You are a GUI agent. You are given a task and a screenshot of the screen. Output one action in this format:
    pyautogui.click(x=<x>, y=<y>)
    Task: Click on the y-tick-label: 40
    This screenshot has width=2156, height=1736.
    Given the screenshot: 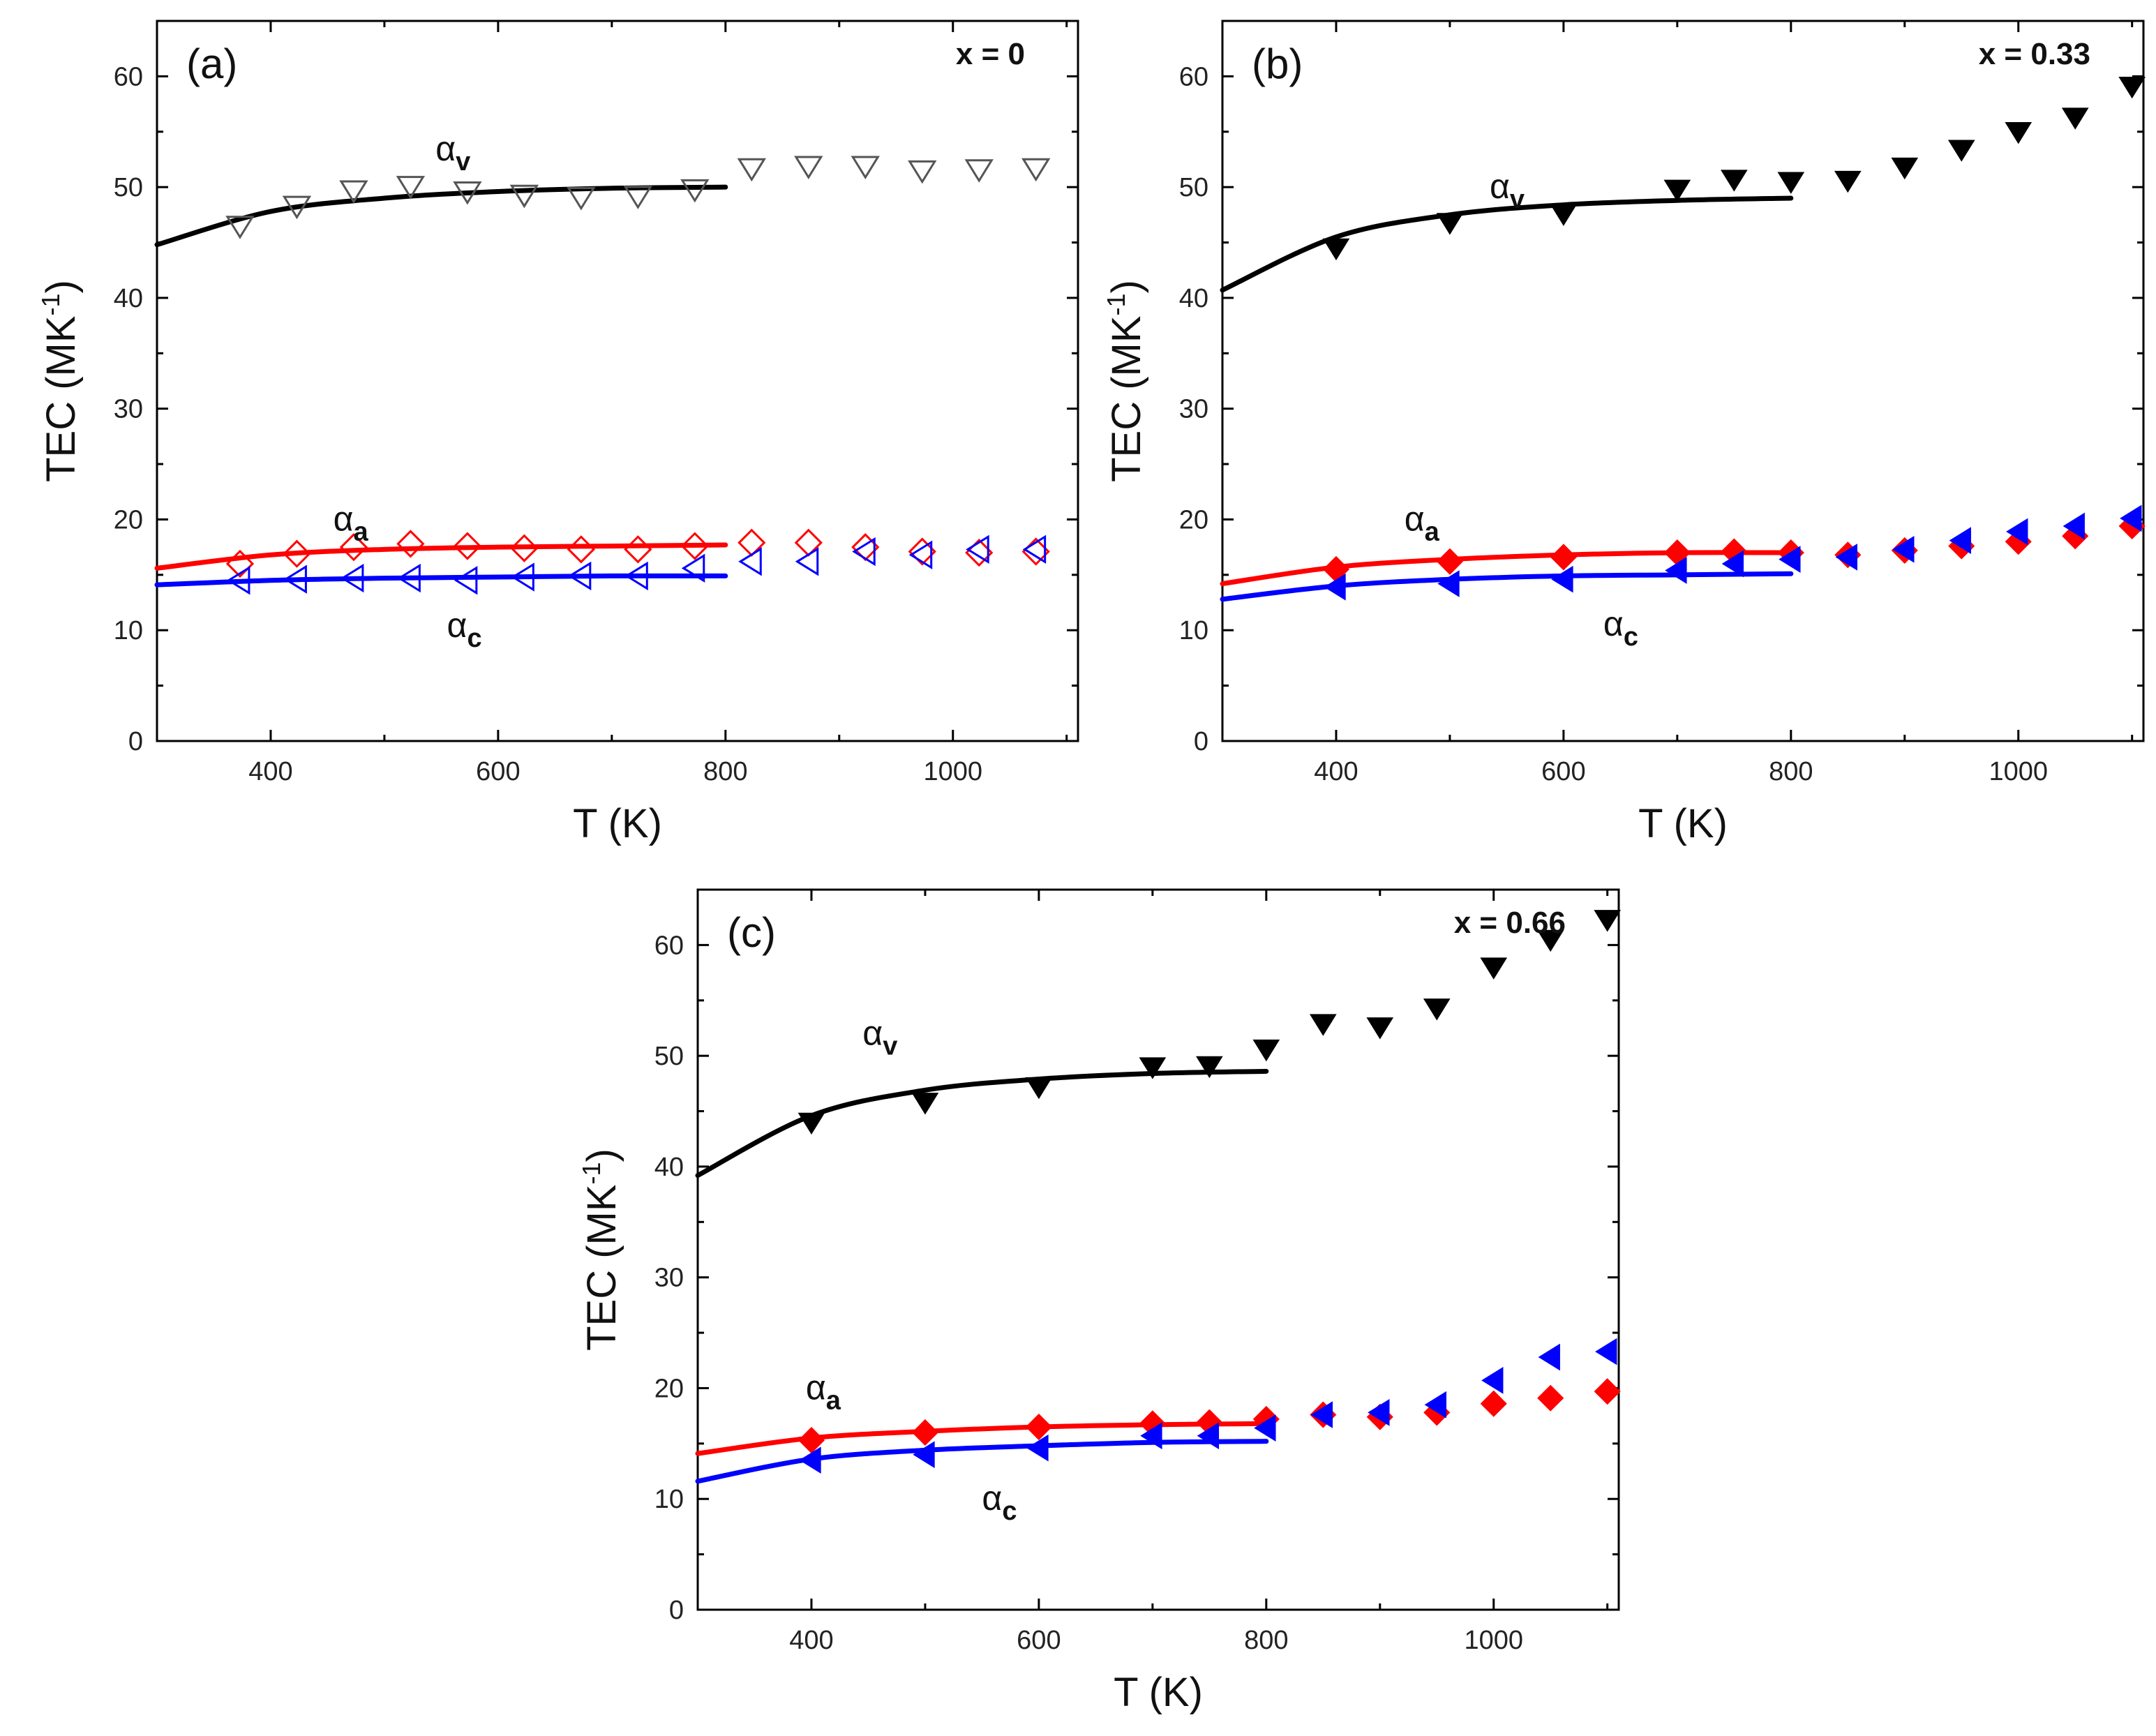 What is the action you would take?
    pyautogui.click(x=669, y=1167)
    